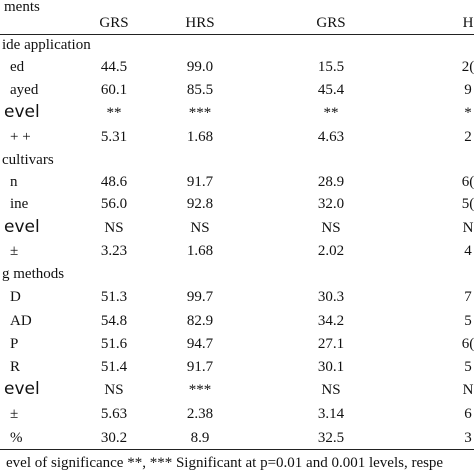 This screenshot has width=474, height=474. I want to click on row-label: ed, so click(17, 67).